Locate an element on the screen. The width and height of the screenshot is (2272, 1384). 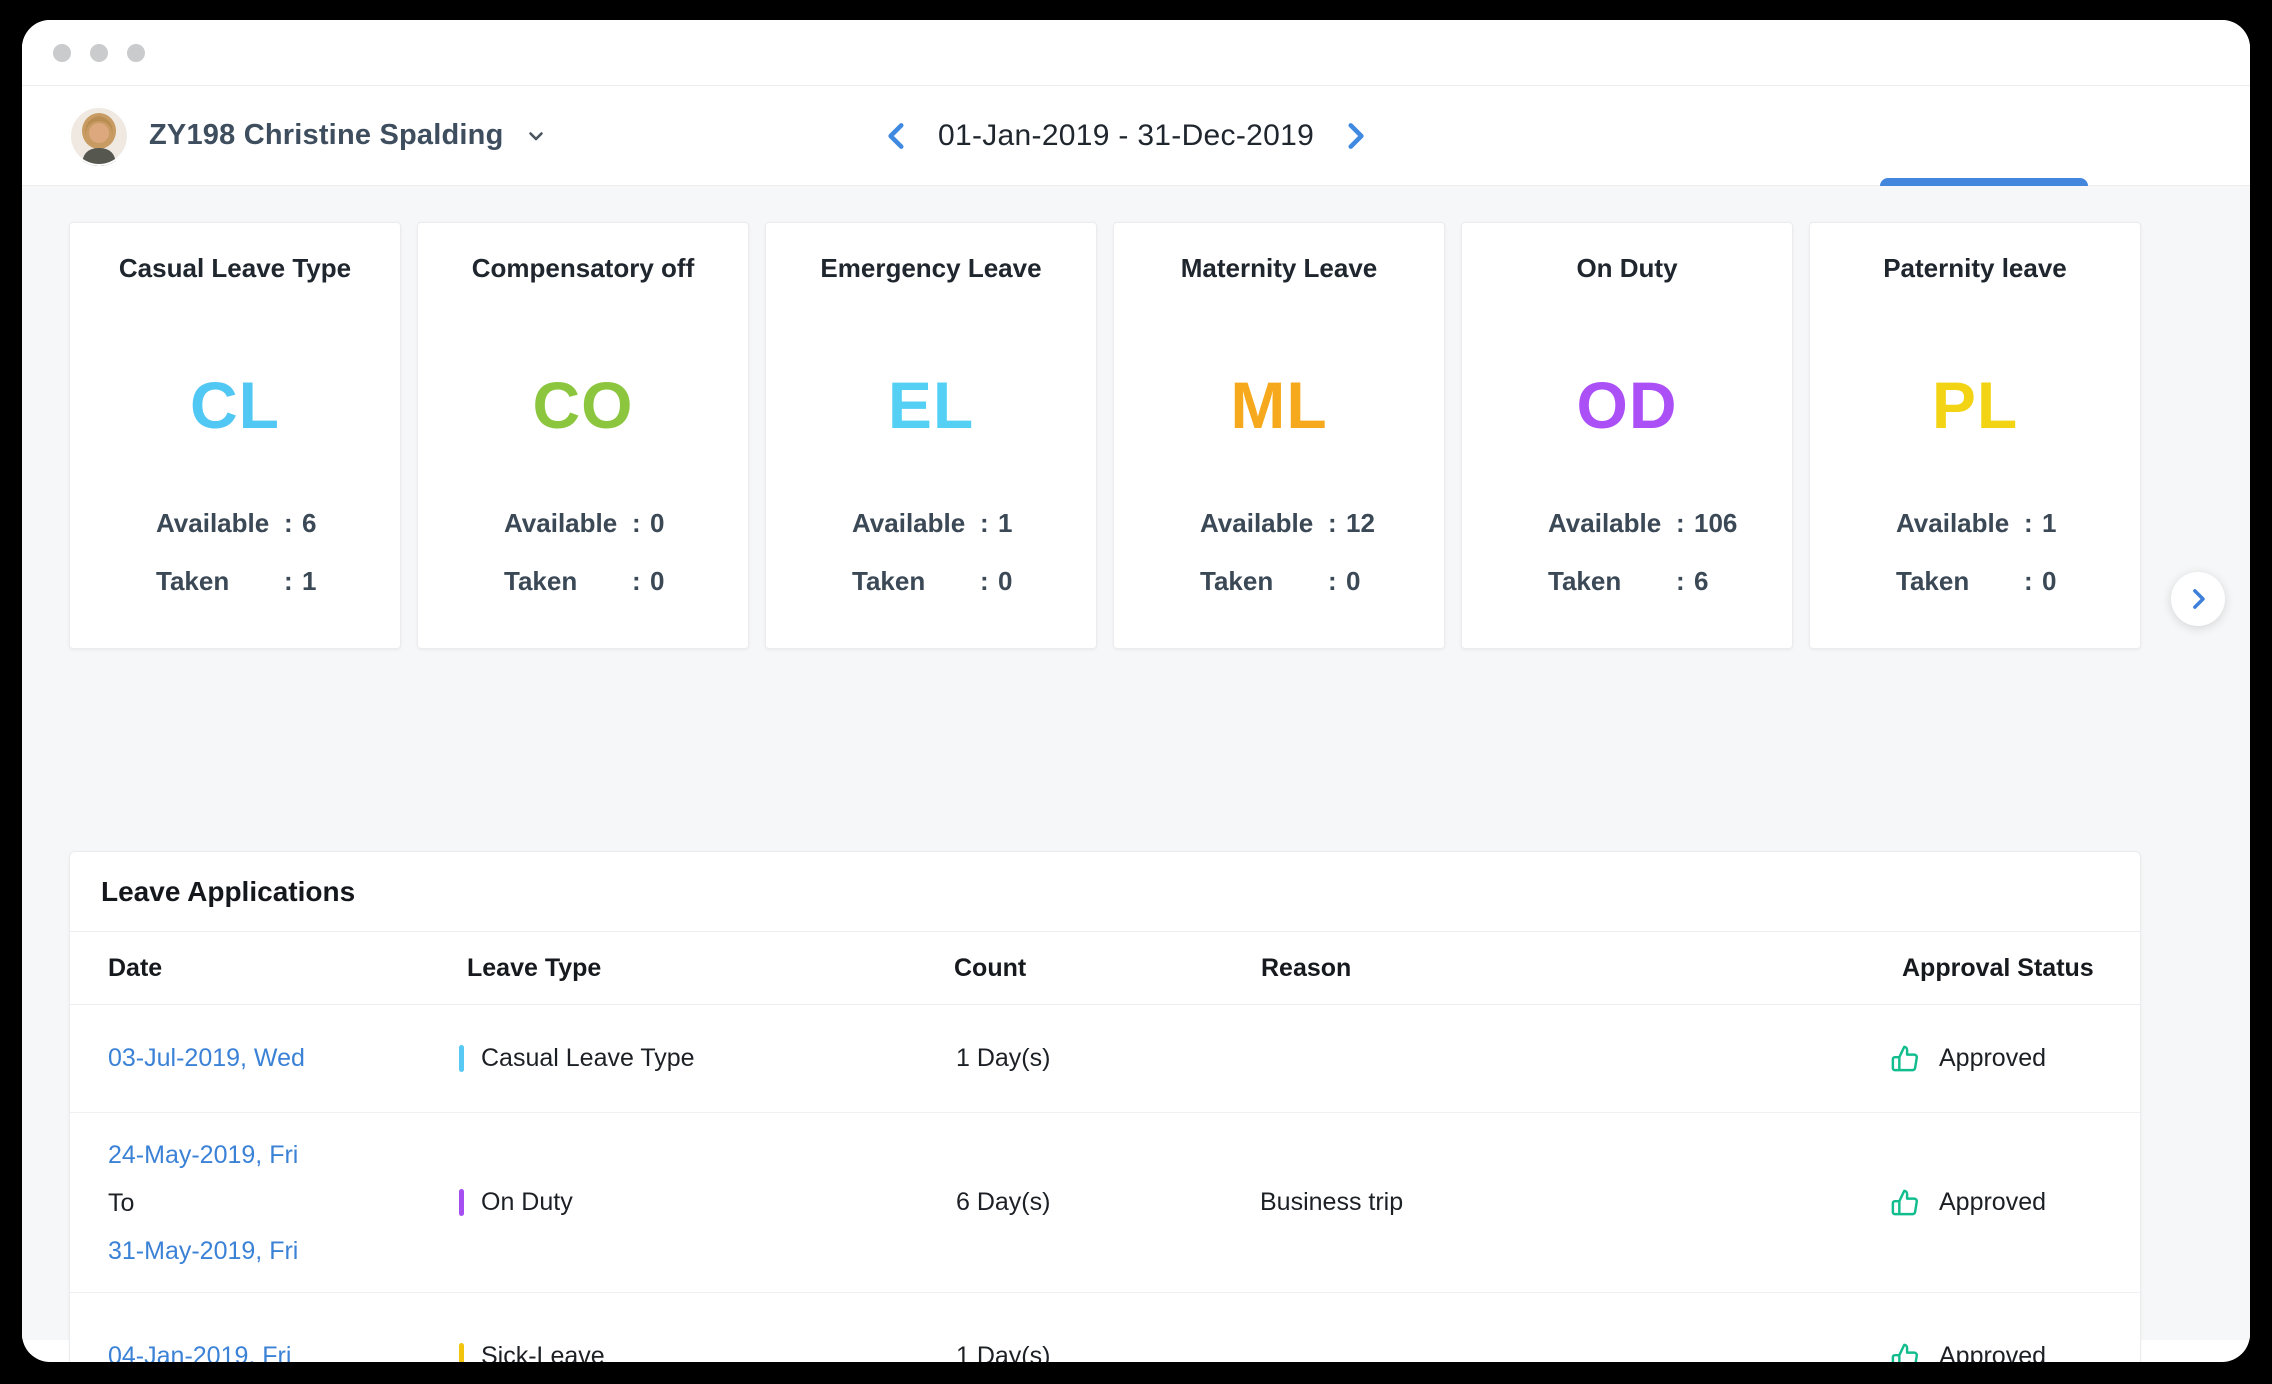
window-titlebar is located at coordinates (1136, 53).